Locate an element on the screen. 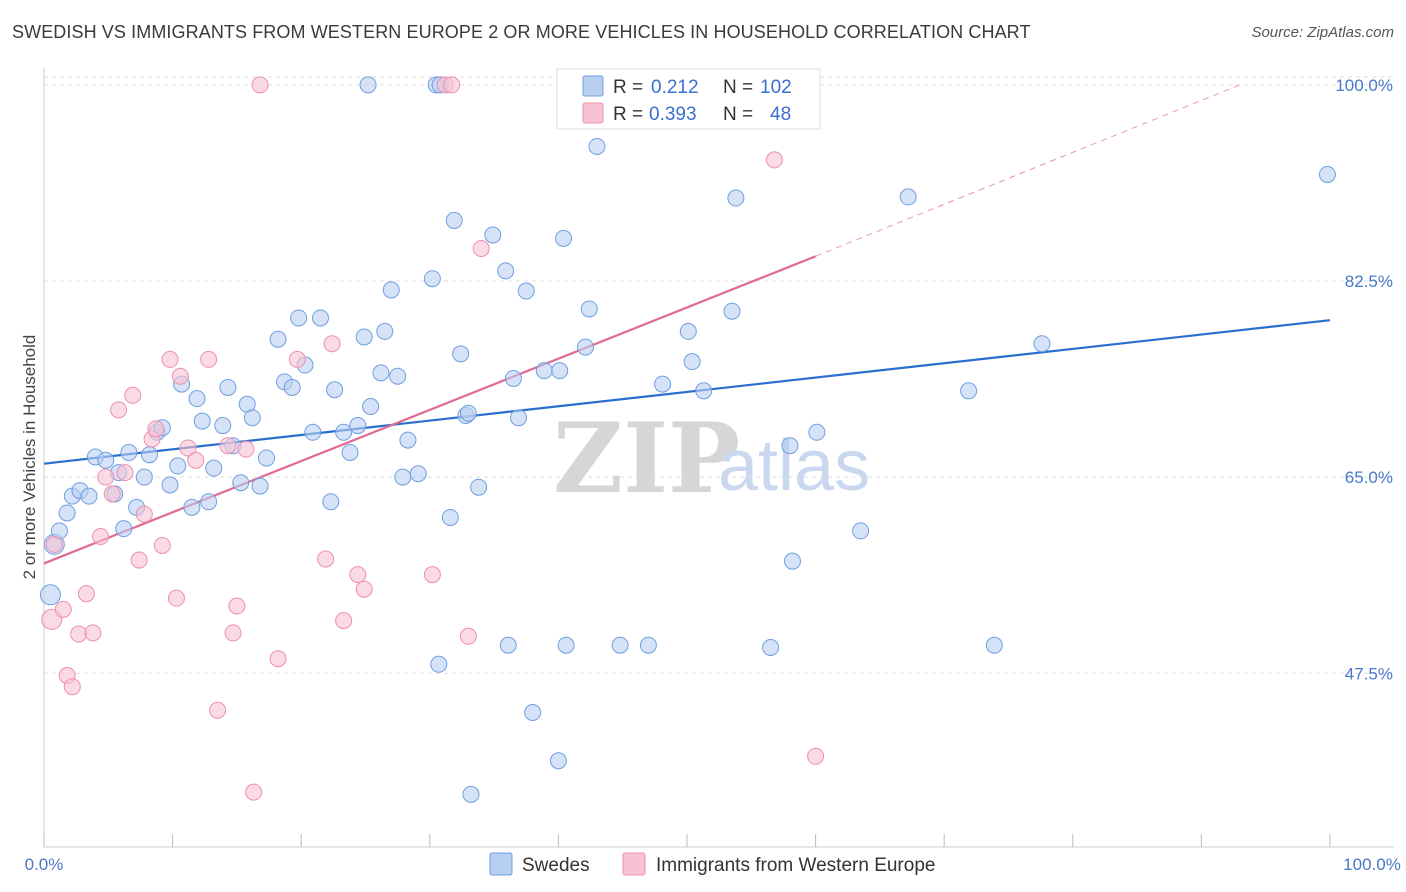 The height and width of the screenshot is (892, 1406). legend-r-label-swedes: R = is located at coordinates (628, 87).